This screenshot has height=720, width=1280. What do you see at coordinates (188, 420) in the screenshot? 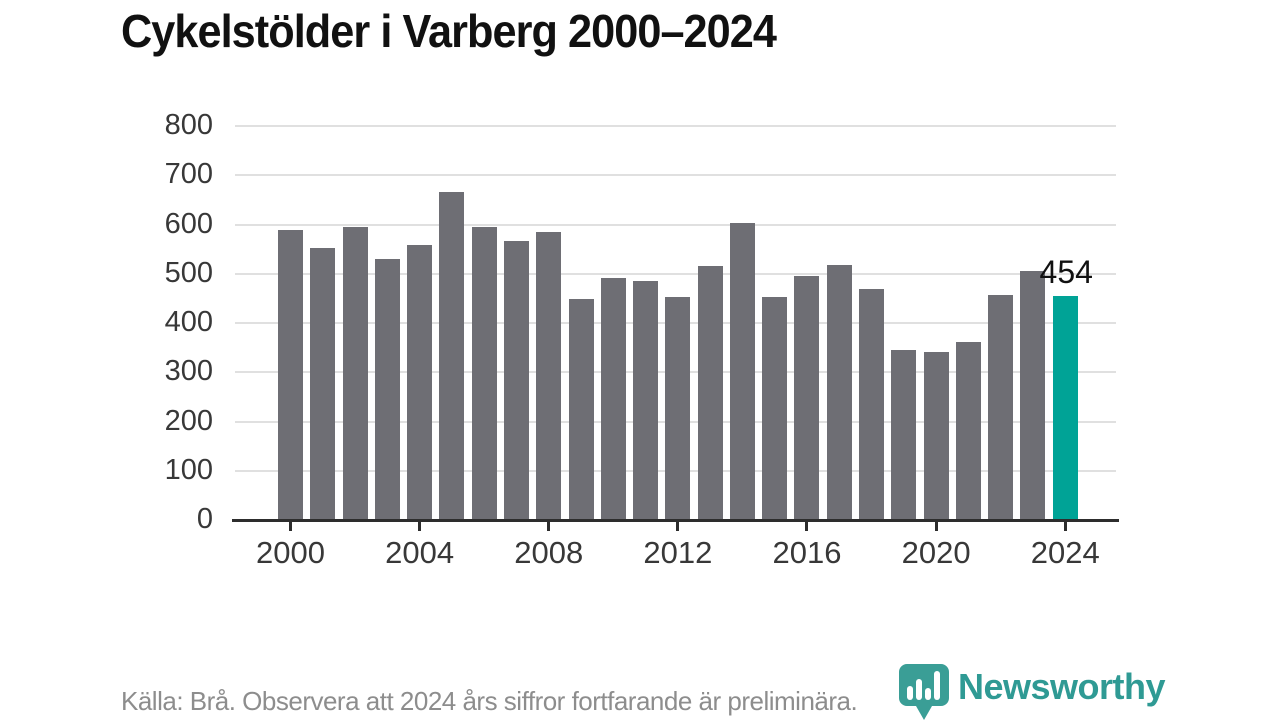
I see `y-tick-label-200: 200` at bounding box center [188, 420].